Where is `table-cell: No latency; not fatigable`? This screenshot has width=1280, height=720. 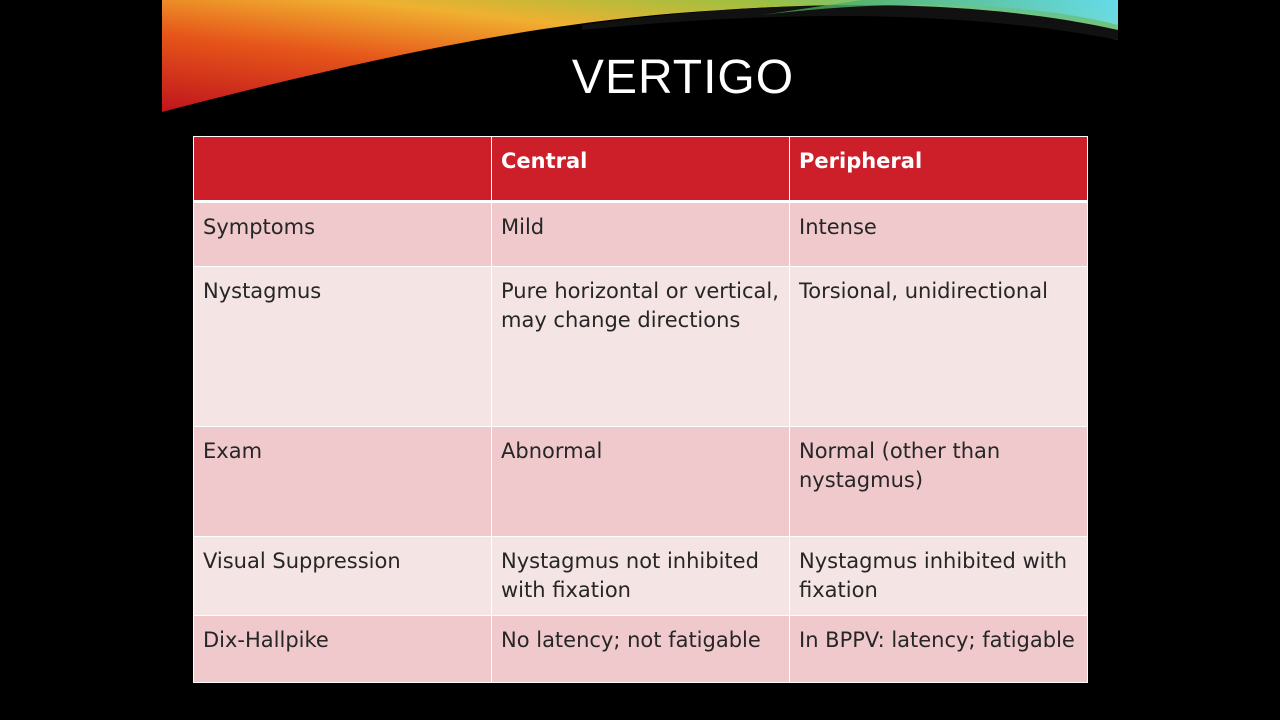
table-cell: No latency; not fatigable is located at coordinates (640, 649).